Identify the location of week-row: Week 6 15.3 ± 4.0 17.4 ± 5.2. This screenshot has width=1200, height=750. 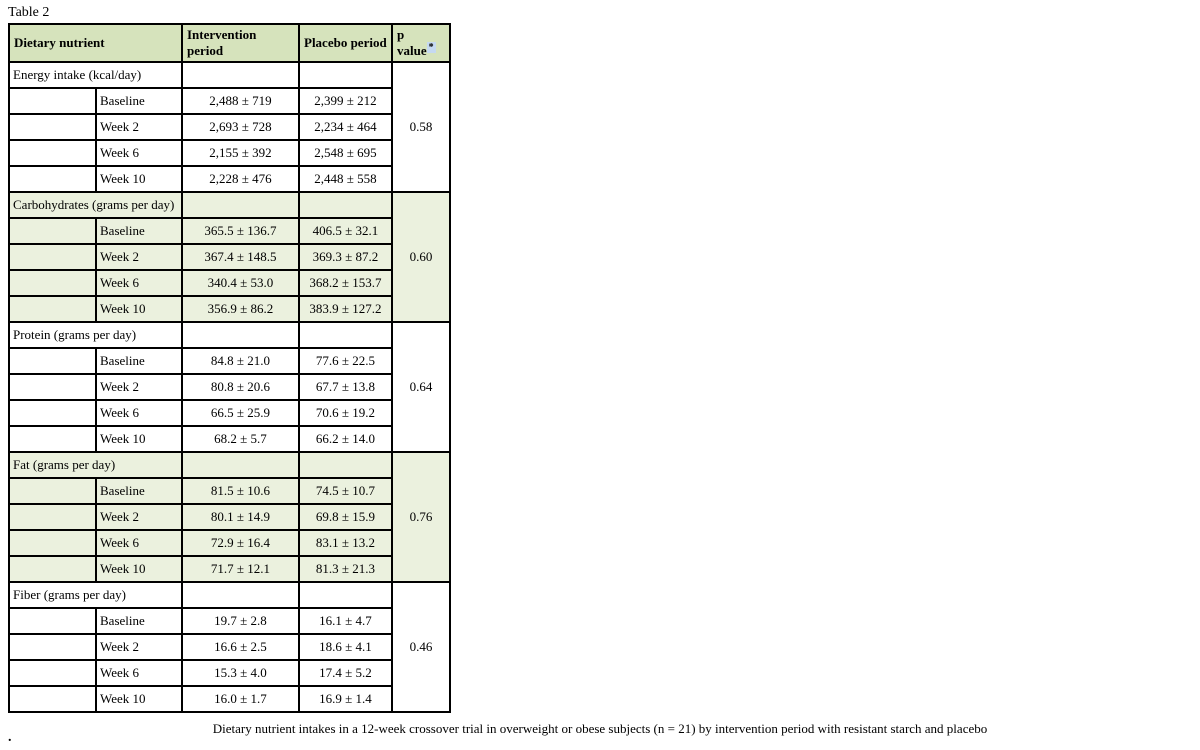
(229, 673).